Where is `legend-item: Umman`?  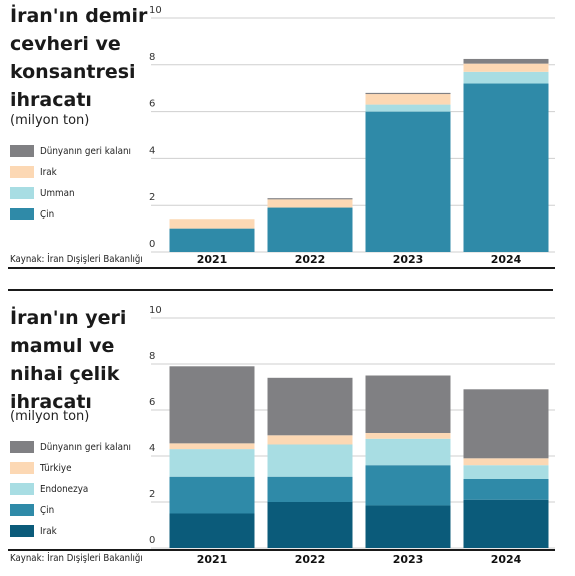 legend-item: Umman is located at coordinates (85, 193).